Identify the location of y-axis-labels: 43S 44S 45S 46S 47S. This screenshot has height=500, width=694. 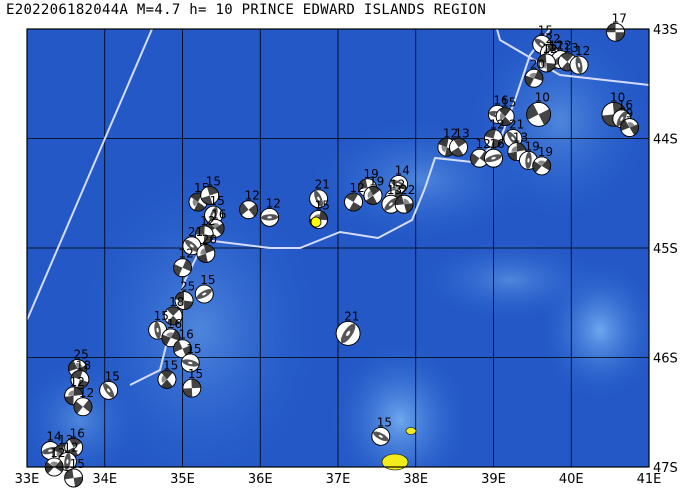
(665, 249).